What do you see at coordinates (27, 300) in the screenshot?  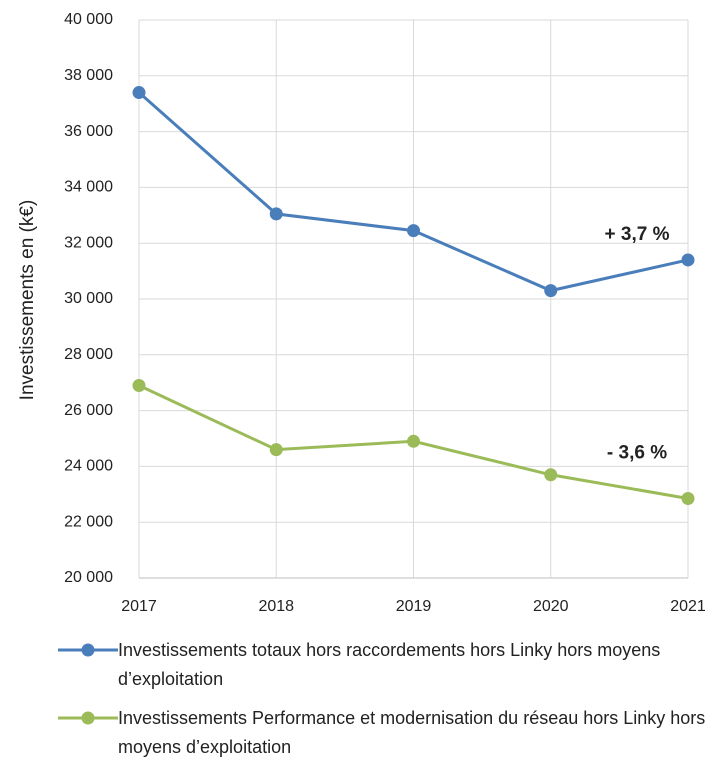 I see `y-axis-label: Investissements en (k€)` at bounding box center [27, 300].